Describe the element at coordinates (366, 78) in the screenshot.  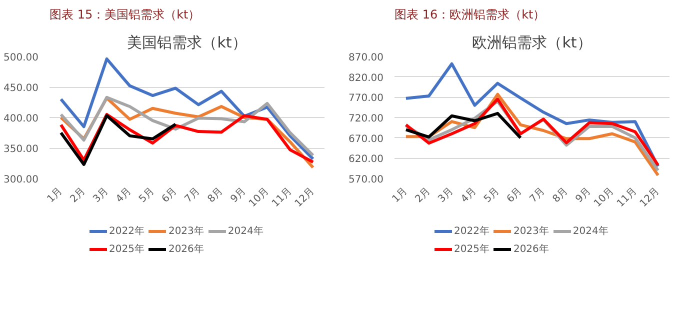
I see `y-tick-label: 820.00` at that location.